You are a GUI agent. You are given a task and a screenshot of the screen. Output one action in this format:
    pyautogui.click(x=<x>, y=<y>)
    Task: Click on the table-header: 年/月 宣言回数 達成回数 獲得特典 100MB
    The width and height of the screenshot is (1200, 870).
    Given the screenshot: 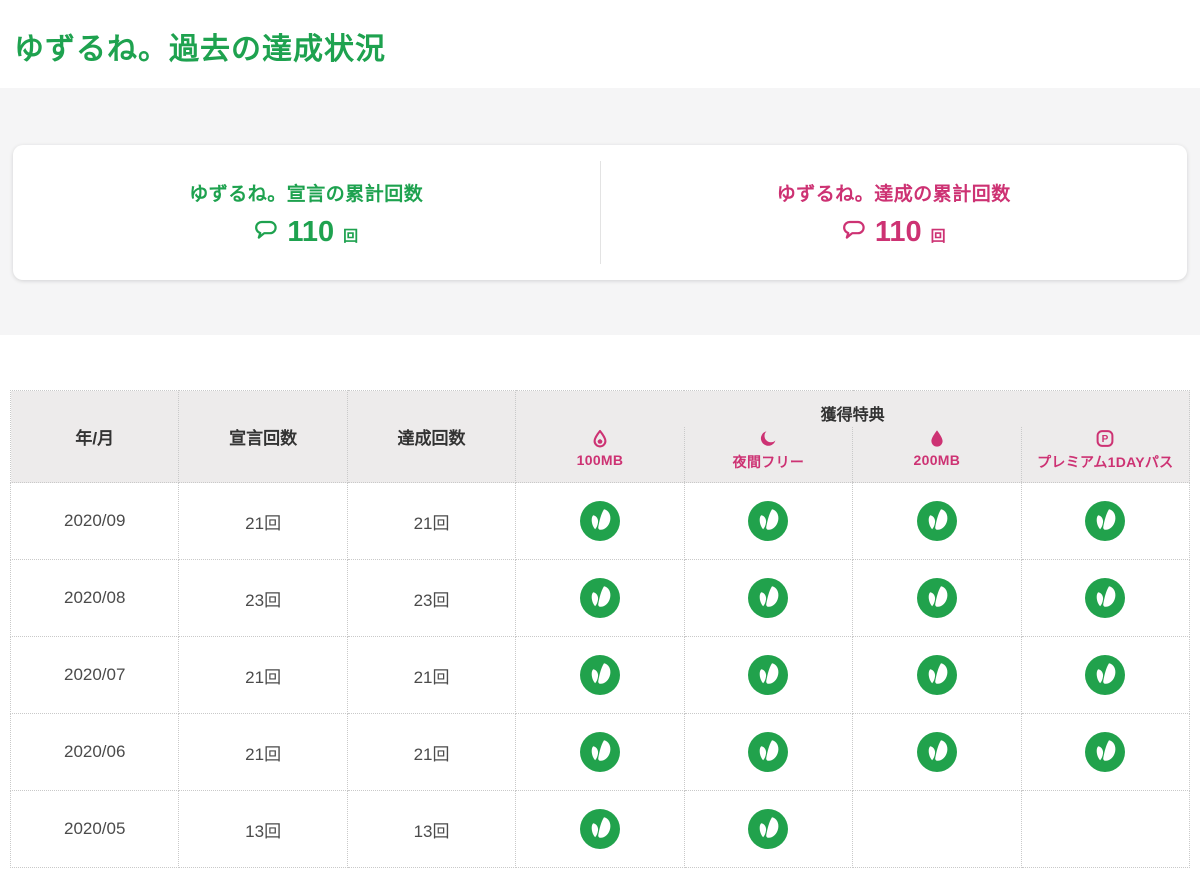 What is the action you would take?
    pyautogui.click(x=599, y=436)
    